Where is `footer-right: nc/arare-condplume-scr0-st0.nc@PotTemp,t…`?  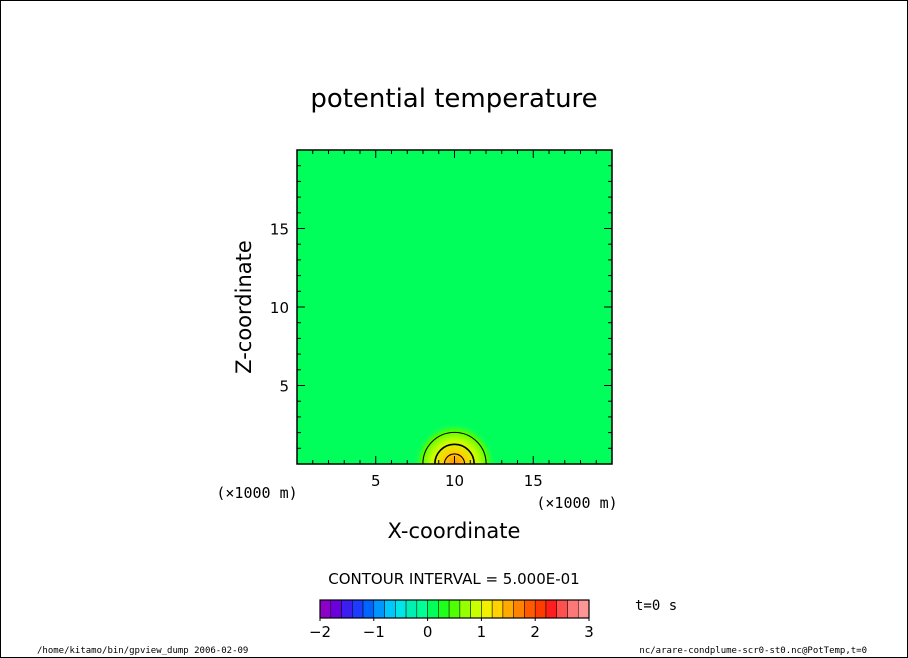 footer-right: nc/arare-condplume-scr0-st0.nc@PotTemp,t… is located at coordinates (753, 651).